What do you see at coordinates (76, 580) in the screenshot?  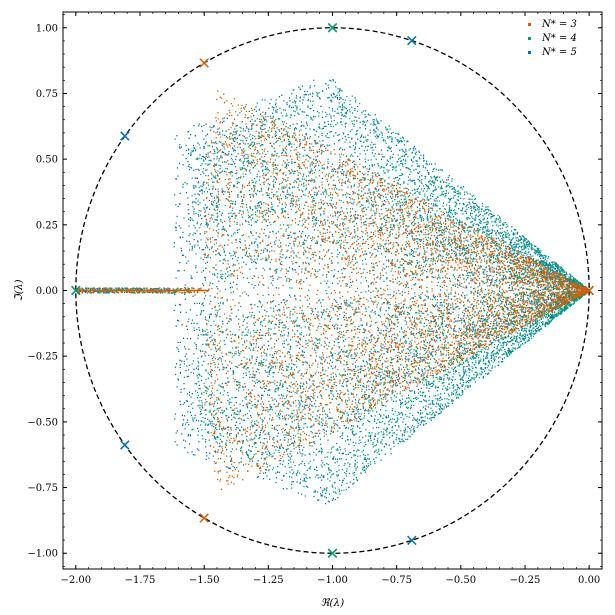 I see `x-tick-label: −2.00` at bounding box center [76, 580].